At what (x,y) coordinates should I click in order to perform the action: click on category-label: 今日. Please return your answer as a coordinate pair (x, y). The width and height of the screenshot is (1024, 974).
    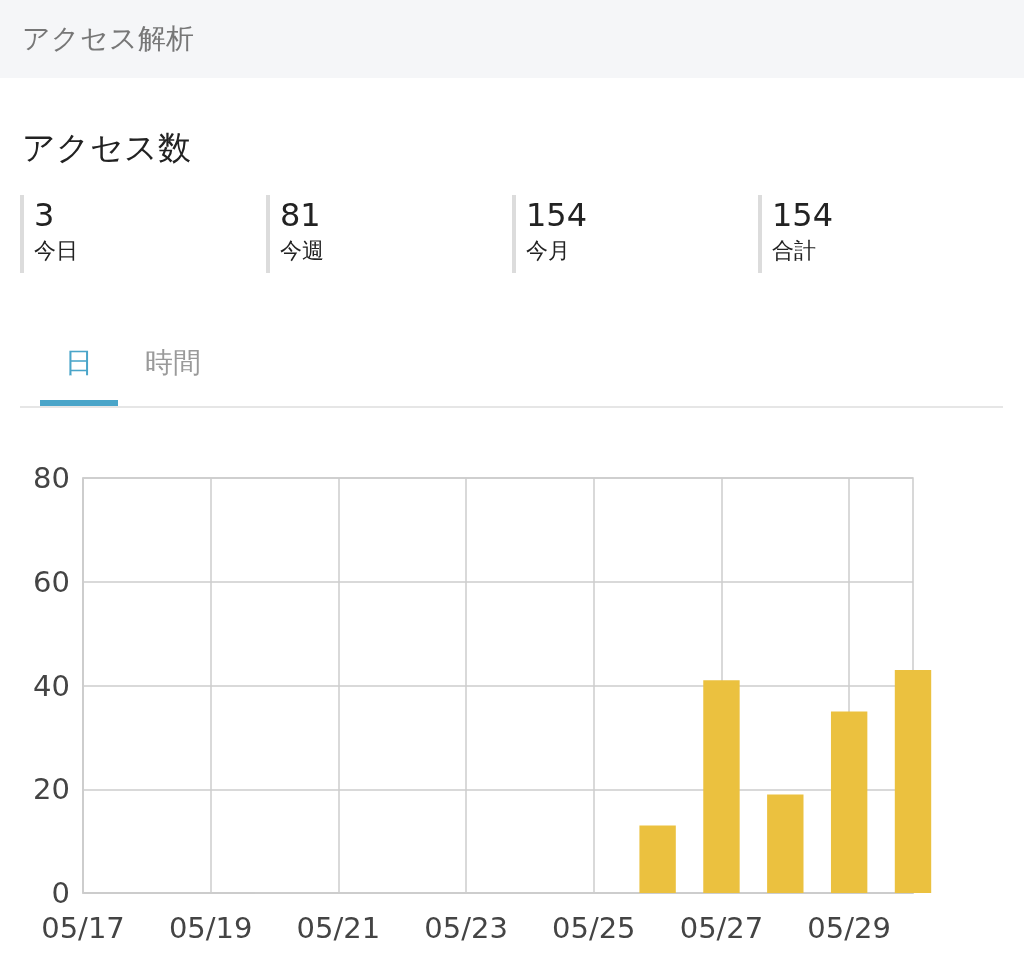
    Looking at the image, I should click on (56, 251).